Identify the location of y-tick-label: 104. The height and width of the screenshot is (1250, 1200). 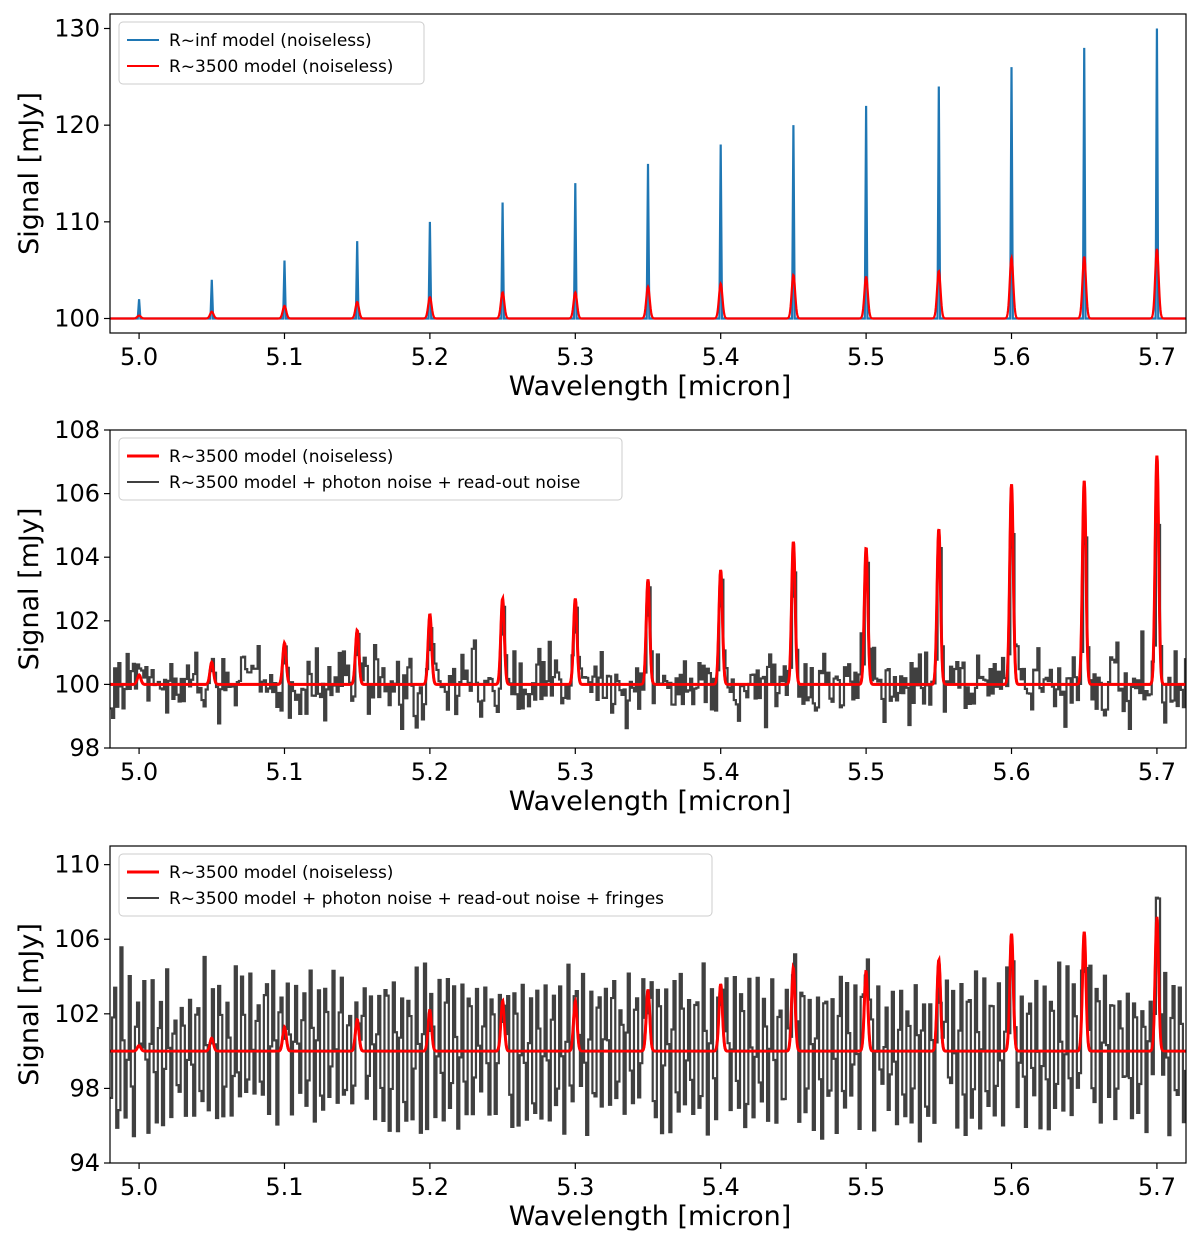
(77, 557).